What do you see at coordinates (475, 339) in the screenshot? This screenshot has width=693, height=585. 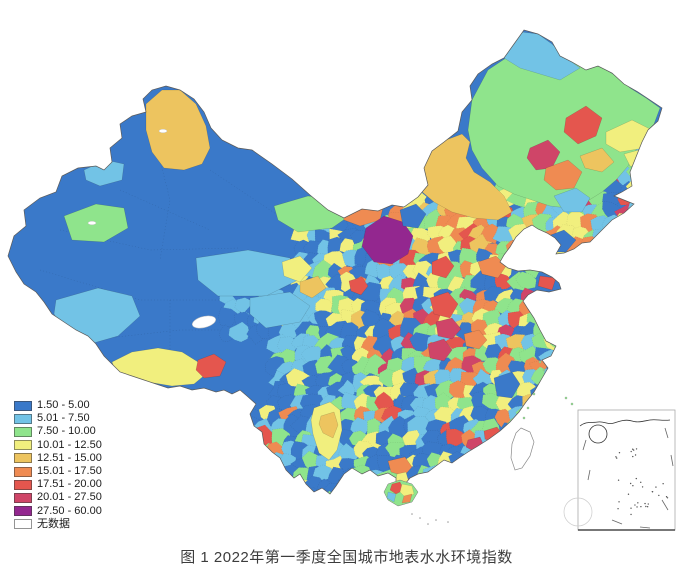 I see `region-anhui-orange` at bounding box center [475, 339].